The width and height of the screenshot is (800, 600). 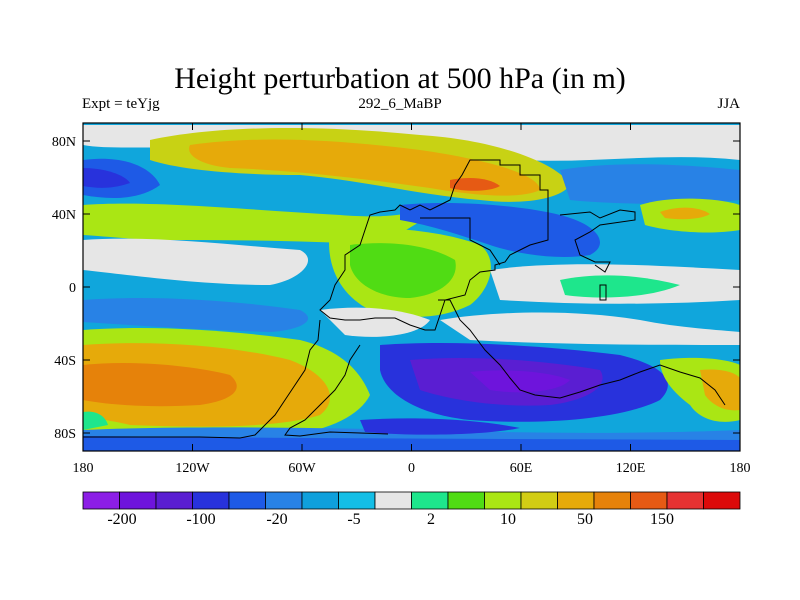 I want to click on colorbar-labels: -200 -100 -20 -5 2 10 50 150, so click(x=390, y=519).